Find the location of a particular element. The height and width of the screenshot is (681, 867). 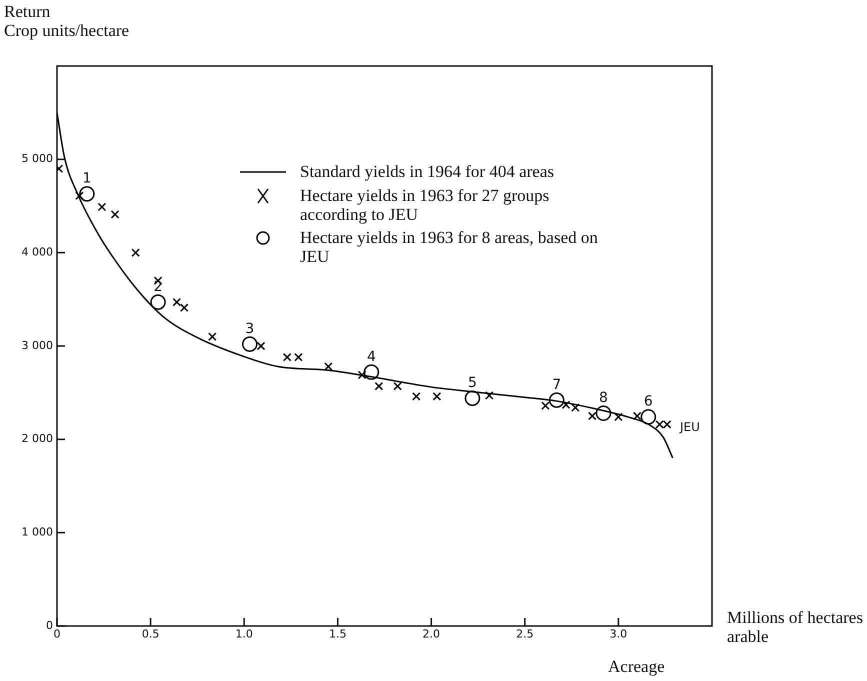

text: Acreage is located at coordinates (636, 666).